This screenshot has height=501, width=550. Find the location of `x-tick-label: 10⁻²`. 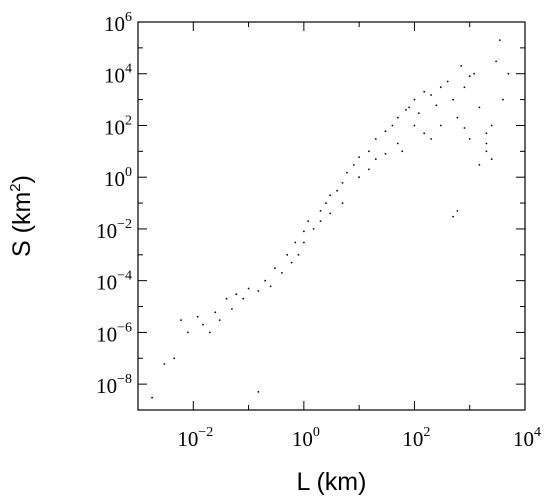

x-tick-label: 10⁻² is located at coordinates (195, 438).